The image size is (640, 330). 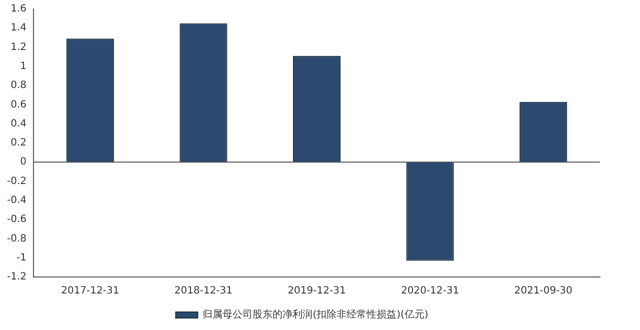 I want to click on y-tick-label: 0, so click(x=23, y=162).